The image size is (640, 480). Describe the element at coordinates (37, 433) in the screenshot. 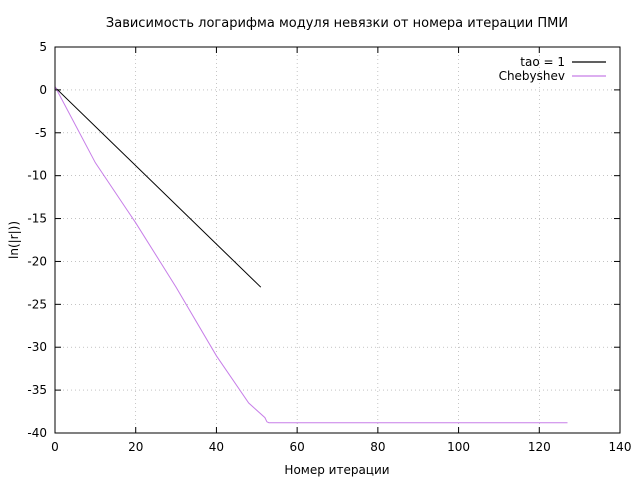

I see `y-tick-label: -40` at that location.